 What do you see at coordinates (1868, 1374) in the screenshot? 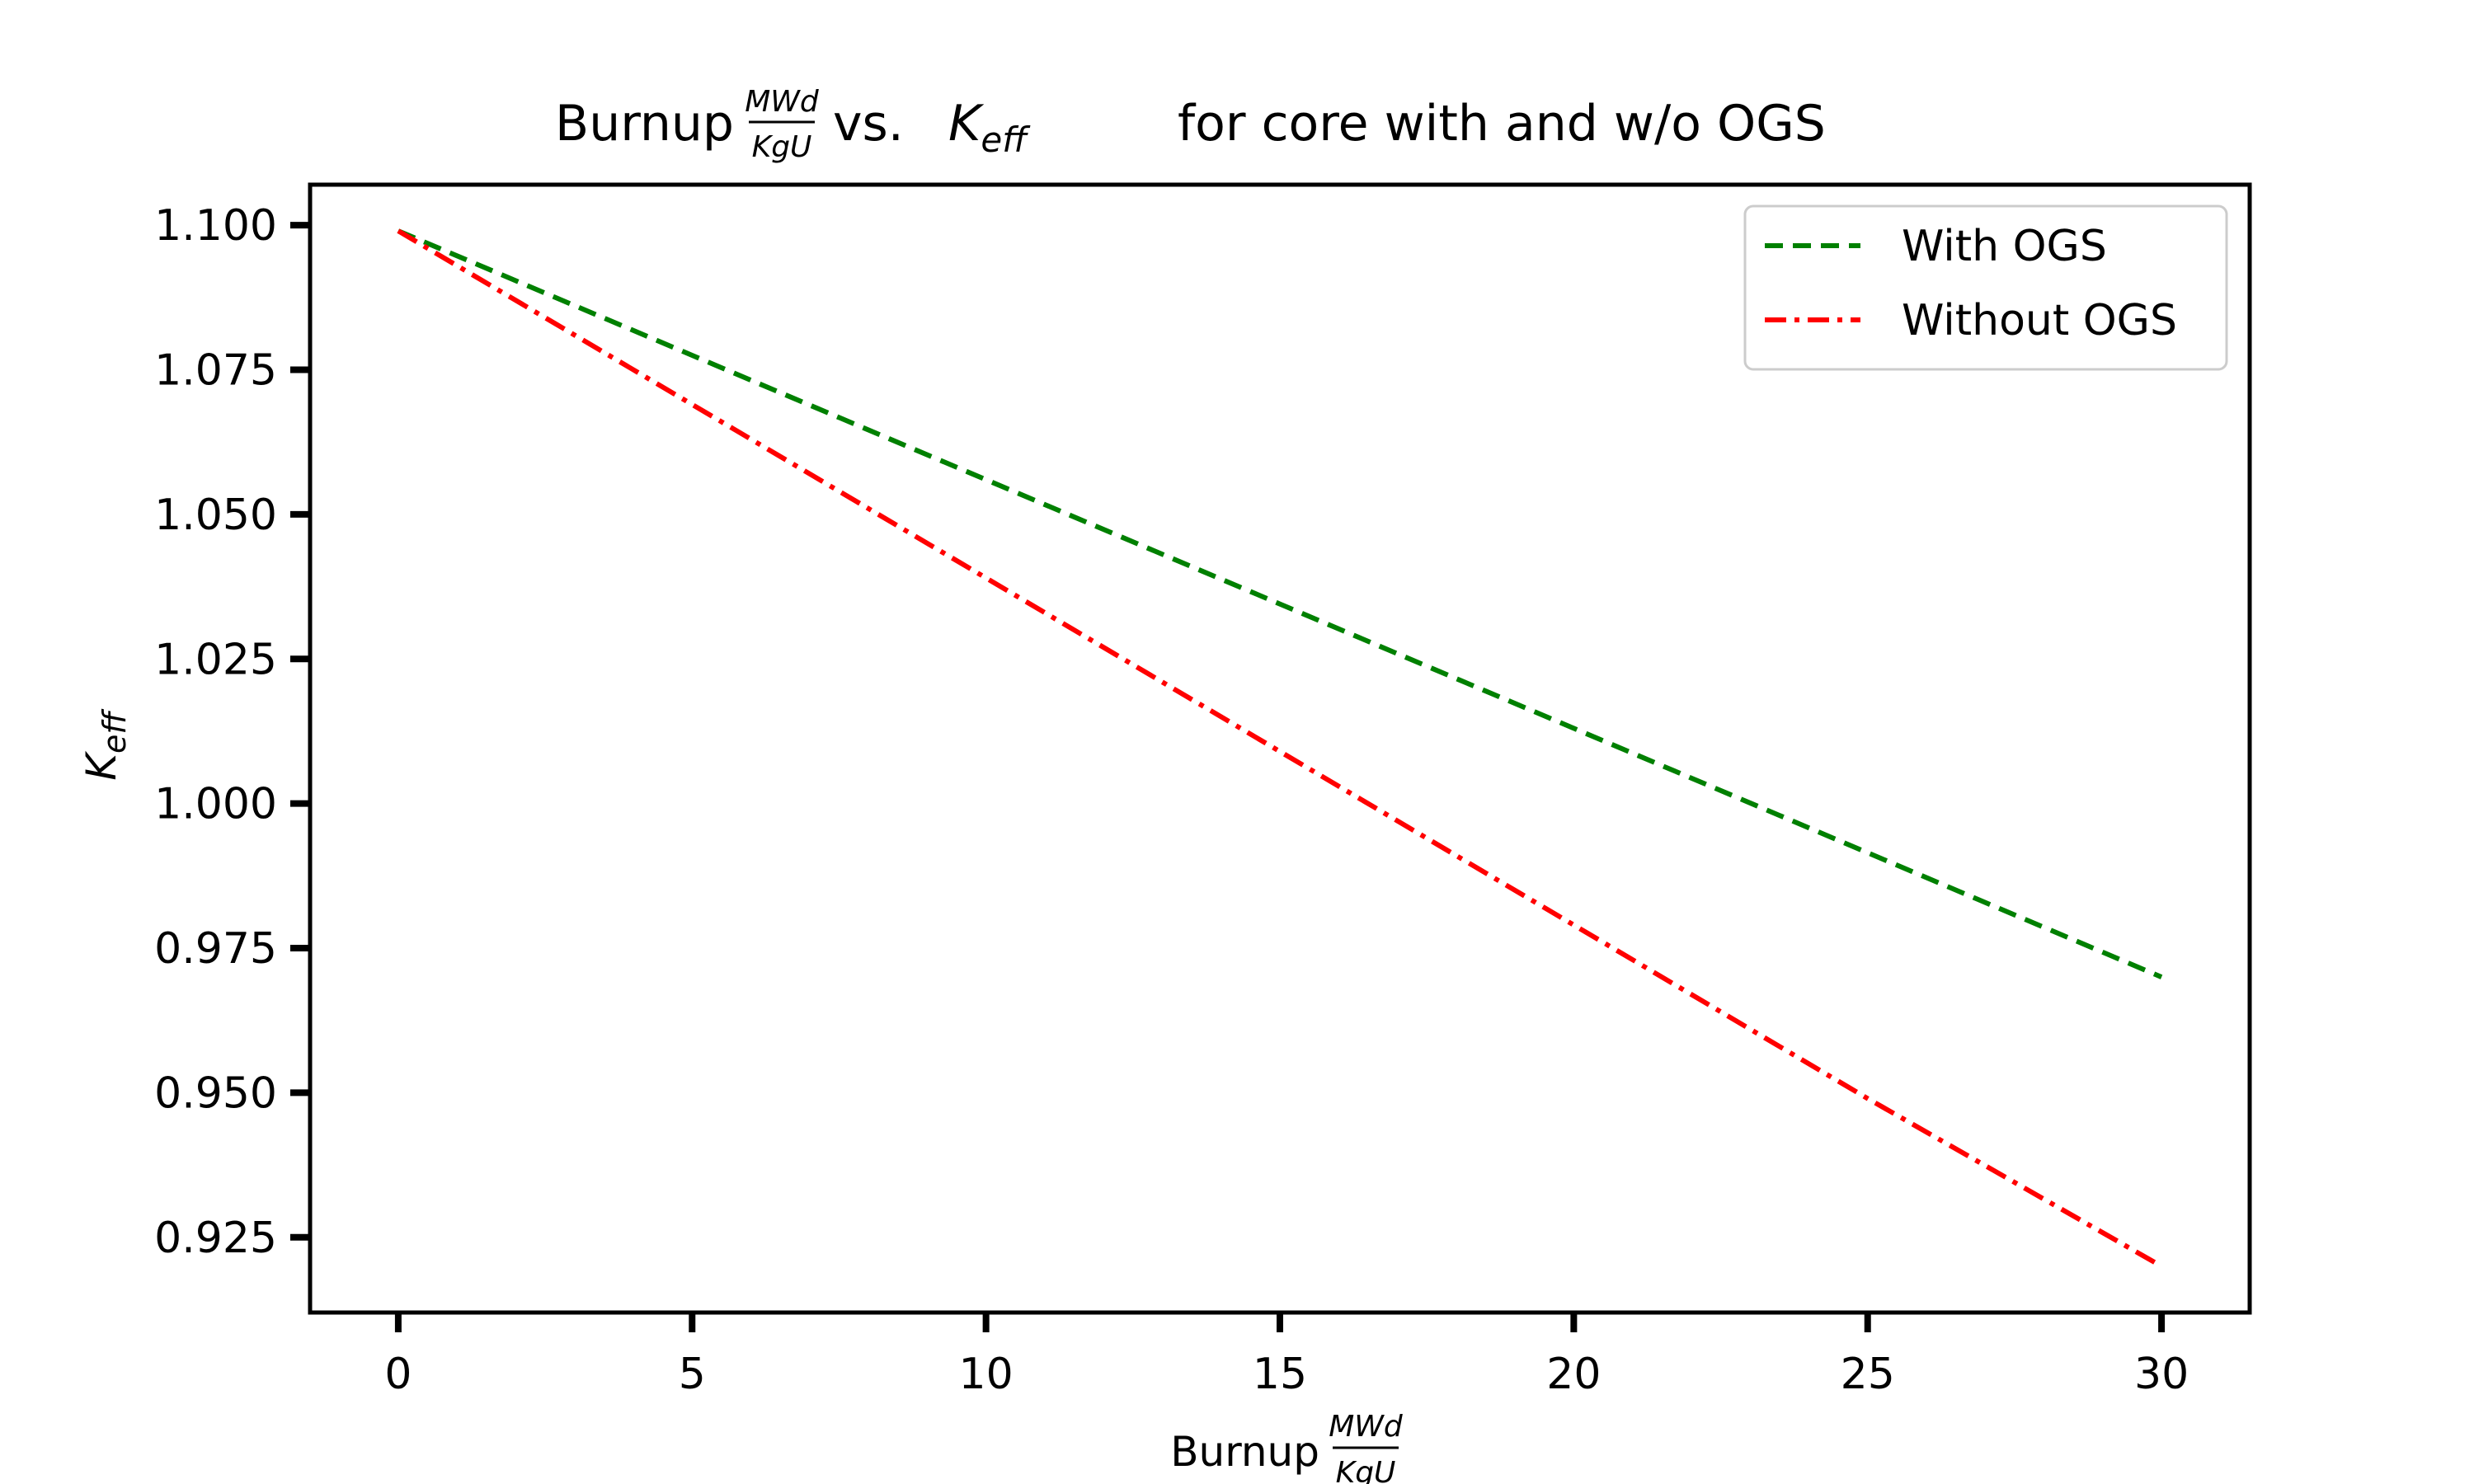
I see `x-tick-label: 25` at bounding box center [1868, 1374].